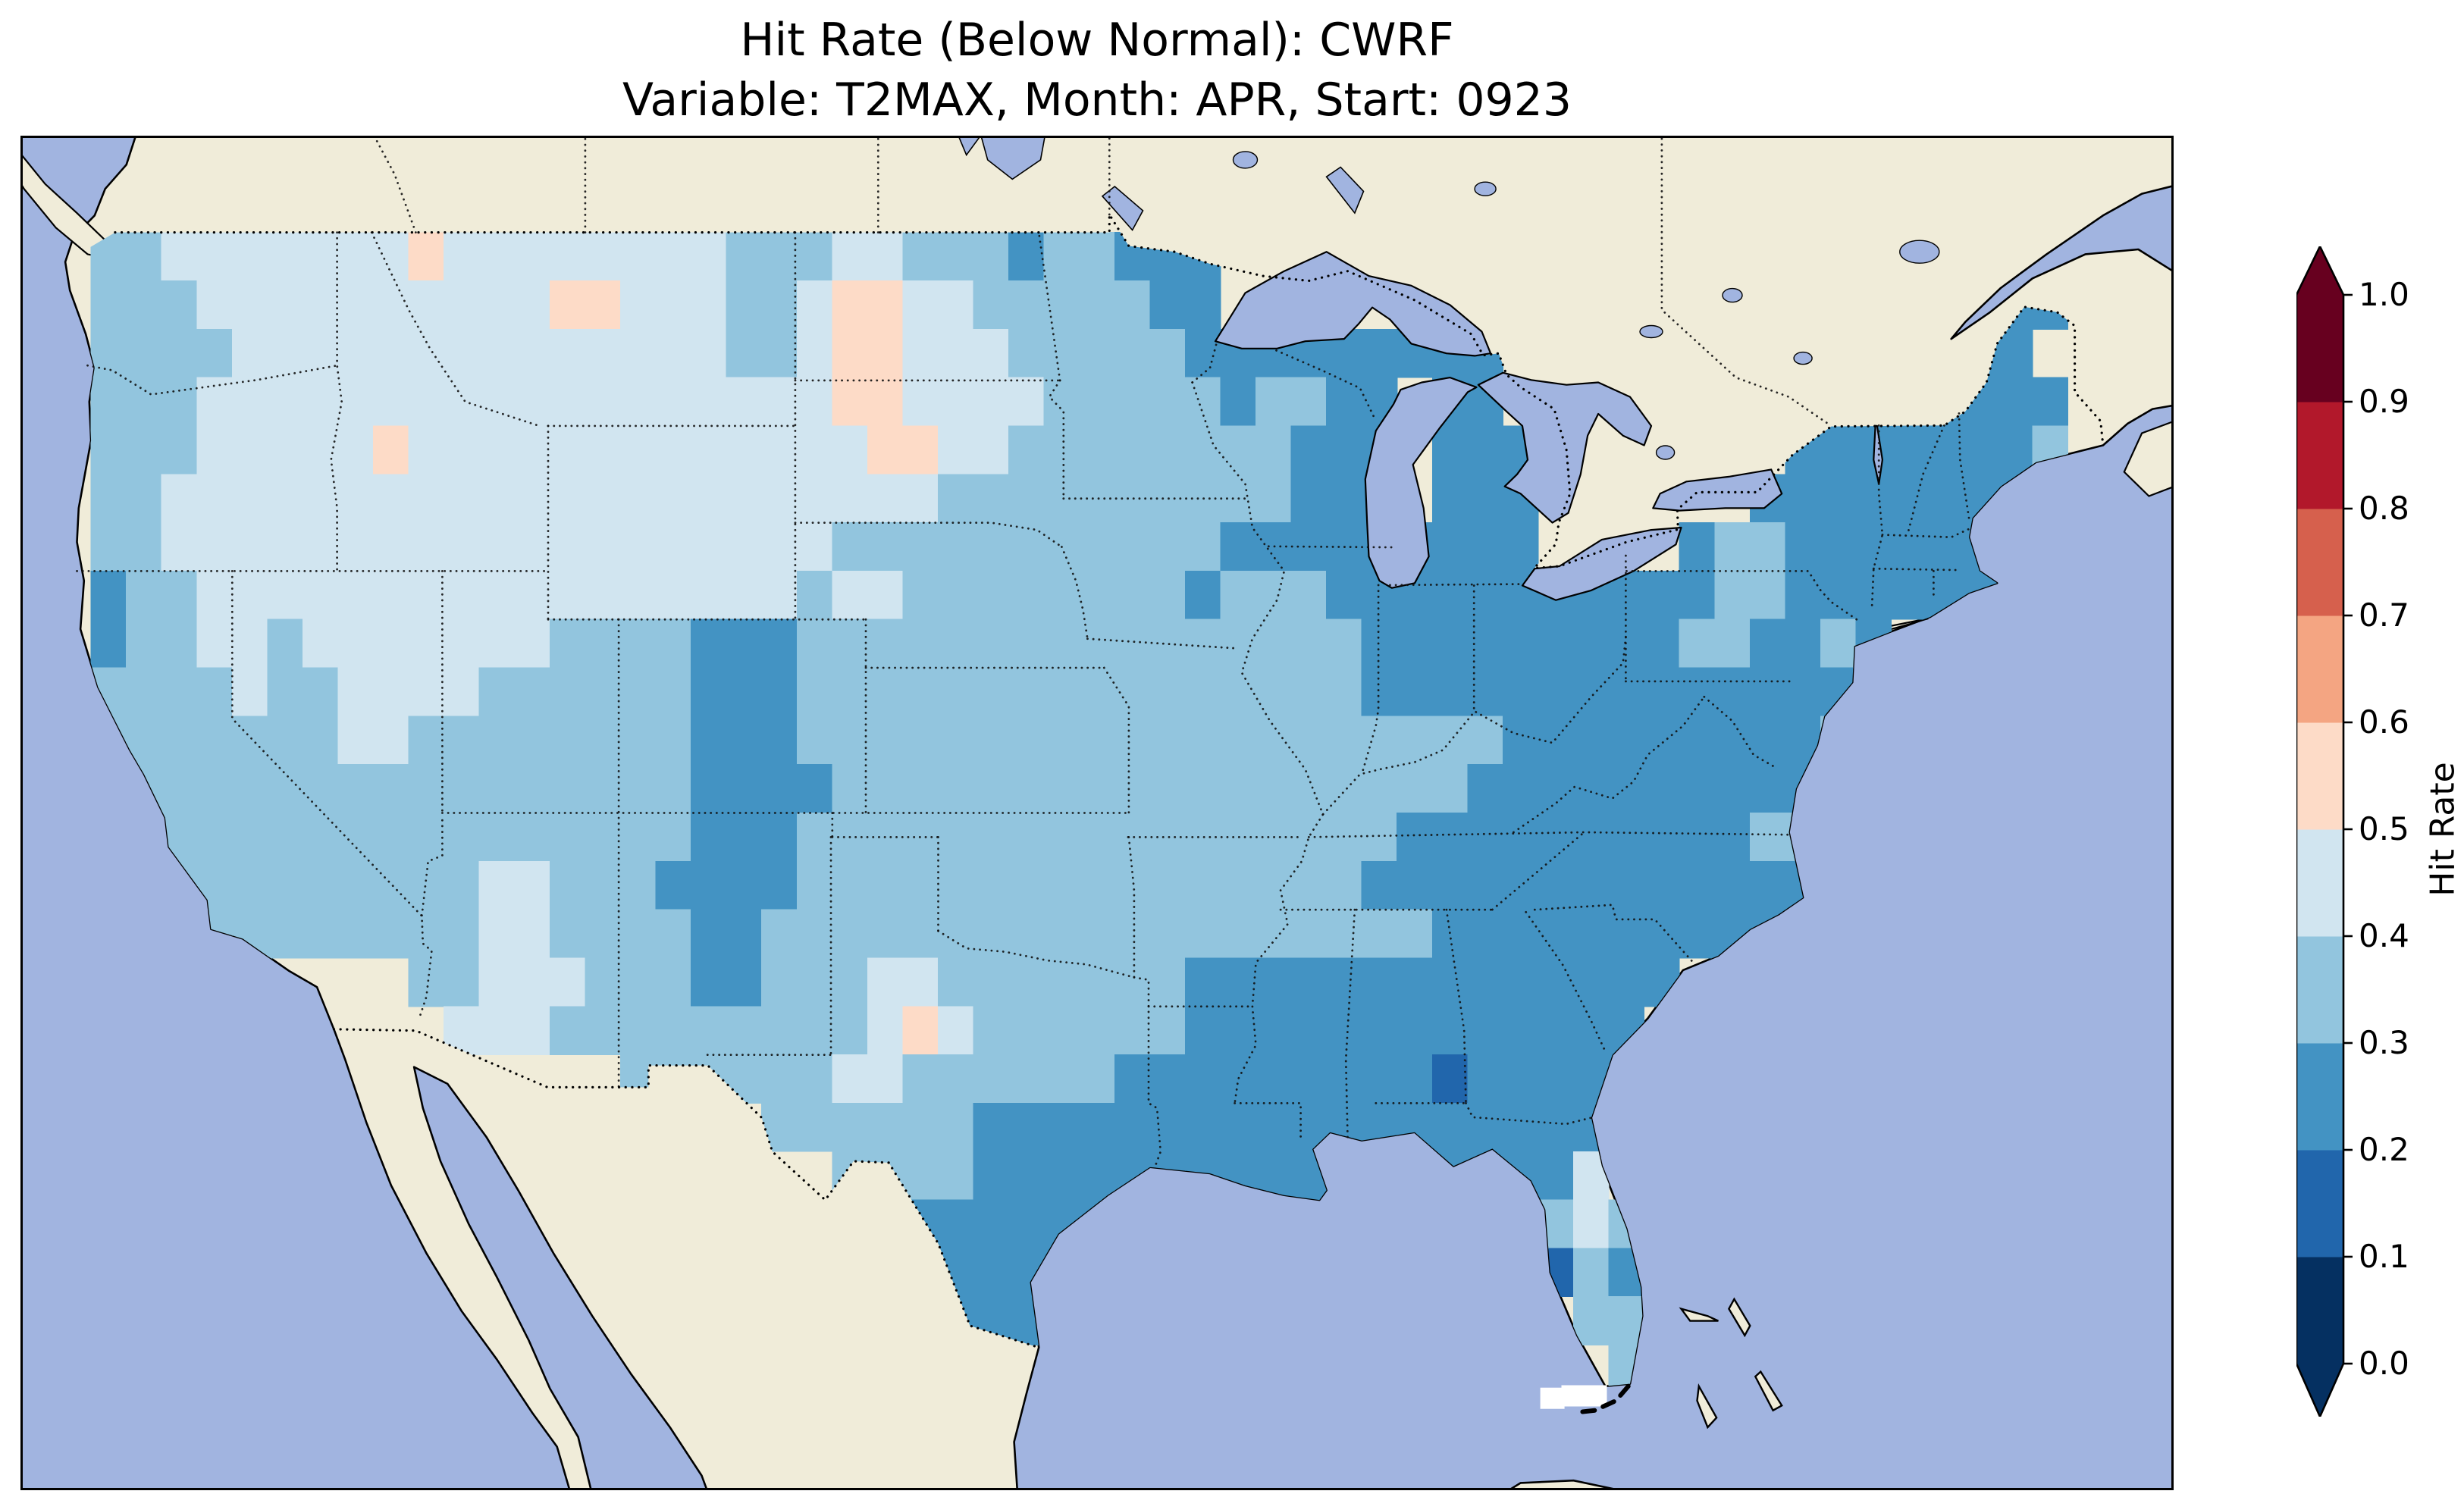  Describe the element at coordinates (1097, 40) in the screenshot. I see `plot-title-line1: Hit Rate (Below Normal): CWRF` at that location.